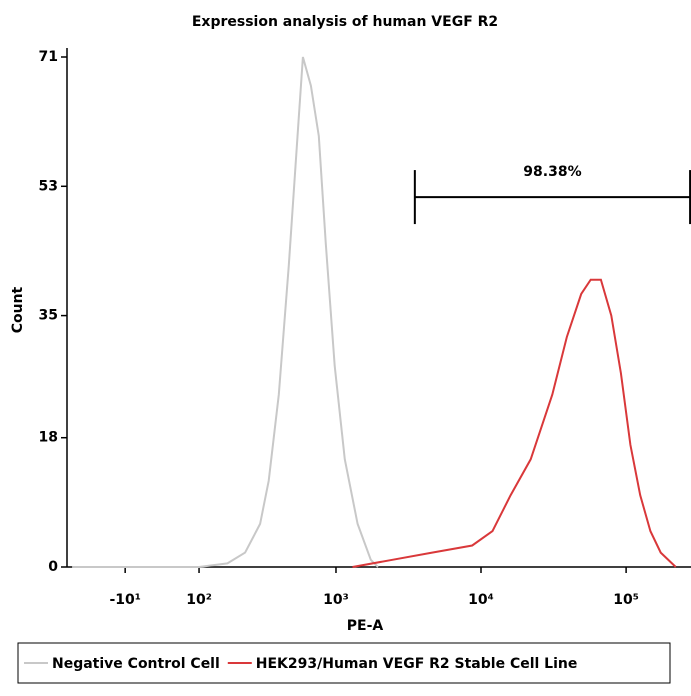  Describe the element at coordinates (53, 567) in the screenshot. I see `y-tick-label: 0` at that location.